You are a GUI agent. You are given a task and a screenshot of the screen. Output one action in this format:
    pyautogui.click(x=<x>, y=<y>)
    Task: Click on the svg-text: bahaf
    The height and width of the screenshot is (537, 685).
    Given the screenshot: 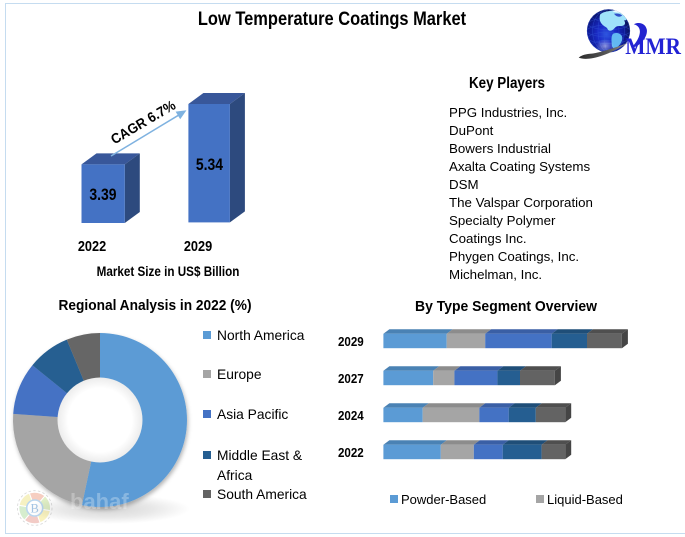 What is the action you would take?
    pyautogui.click(x=99, y=501)
    